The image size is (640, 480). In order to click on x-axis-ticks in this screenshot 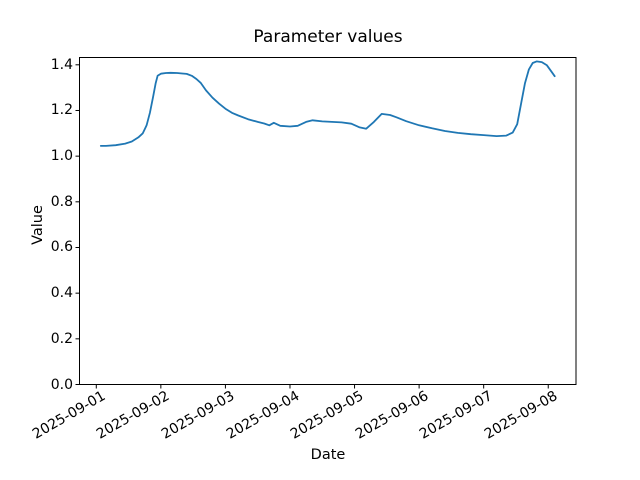, I will do `click(322, 386)`.